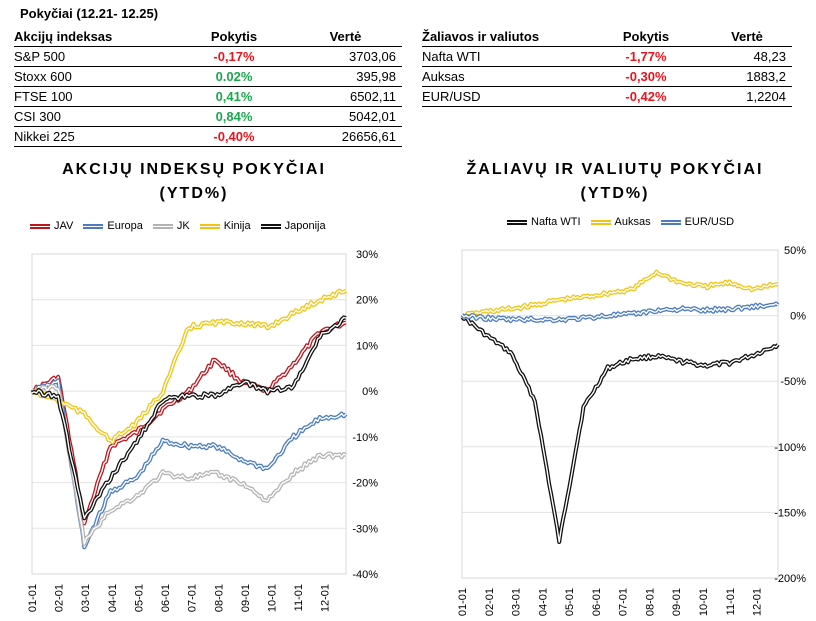  What do you see at coordinates (506, 96) in the screenshot?
I see `commodities-row-name: EUR/USD` at bounding box center [506, 96].